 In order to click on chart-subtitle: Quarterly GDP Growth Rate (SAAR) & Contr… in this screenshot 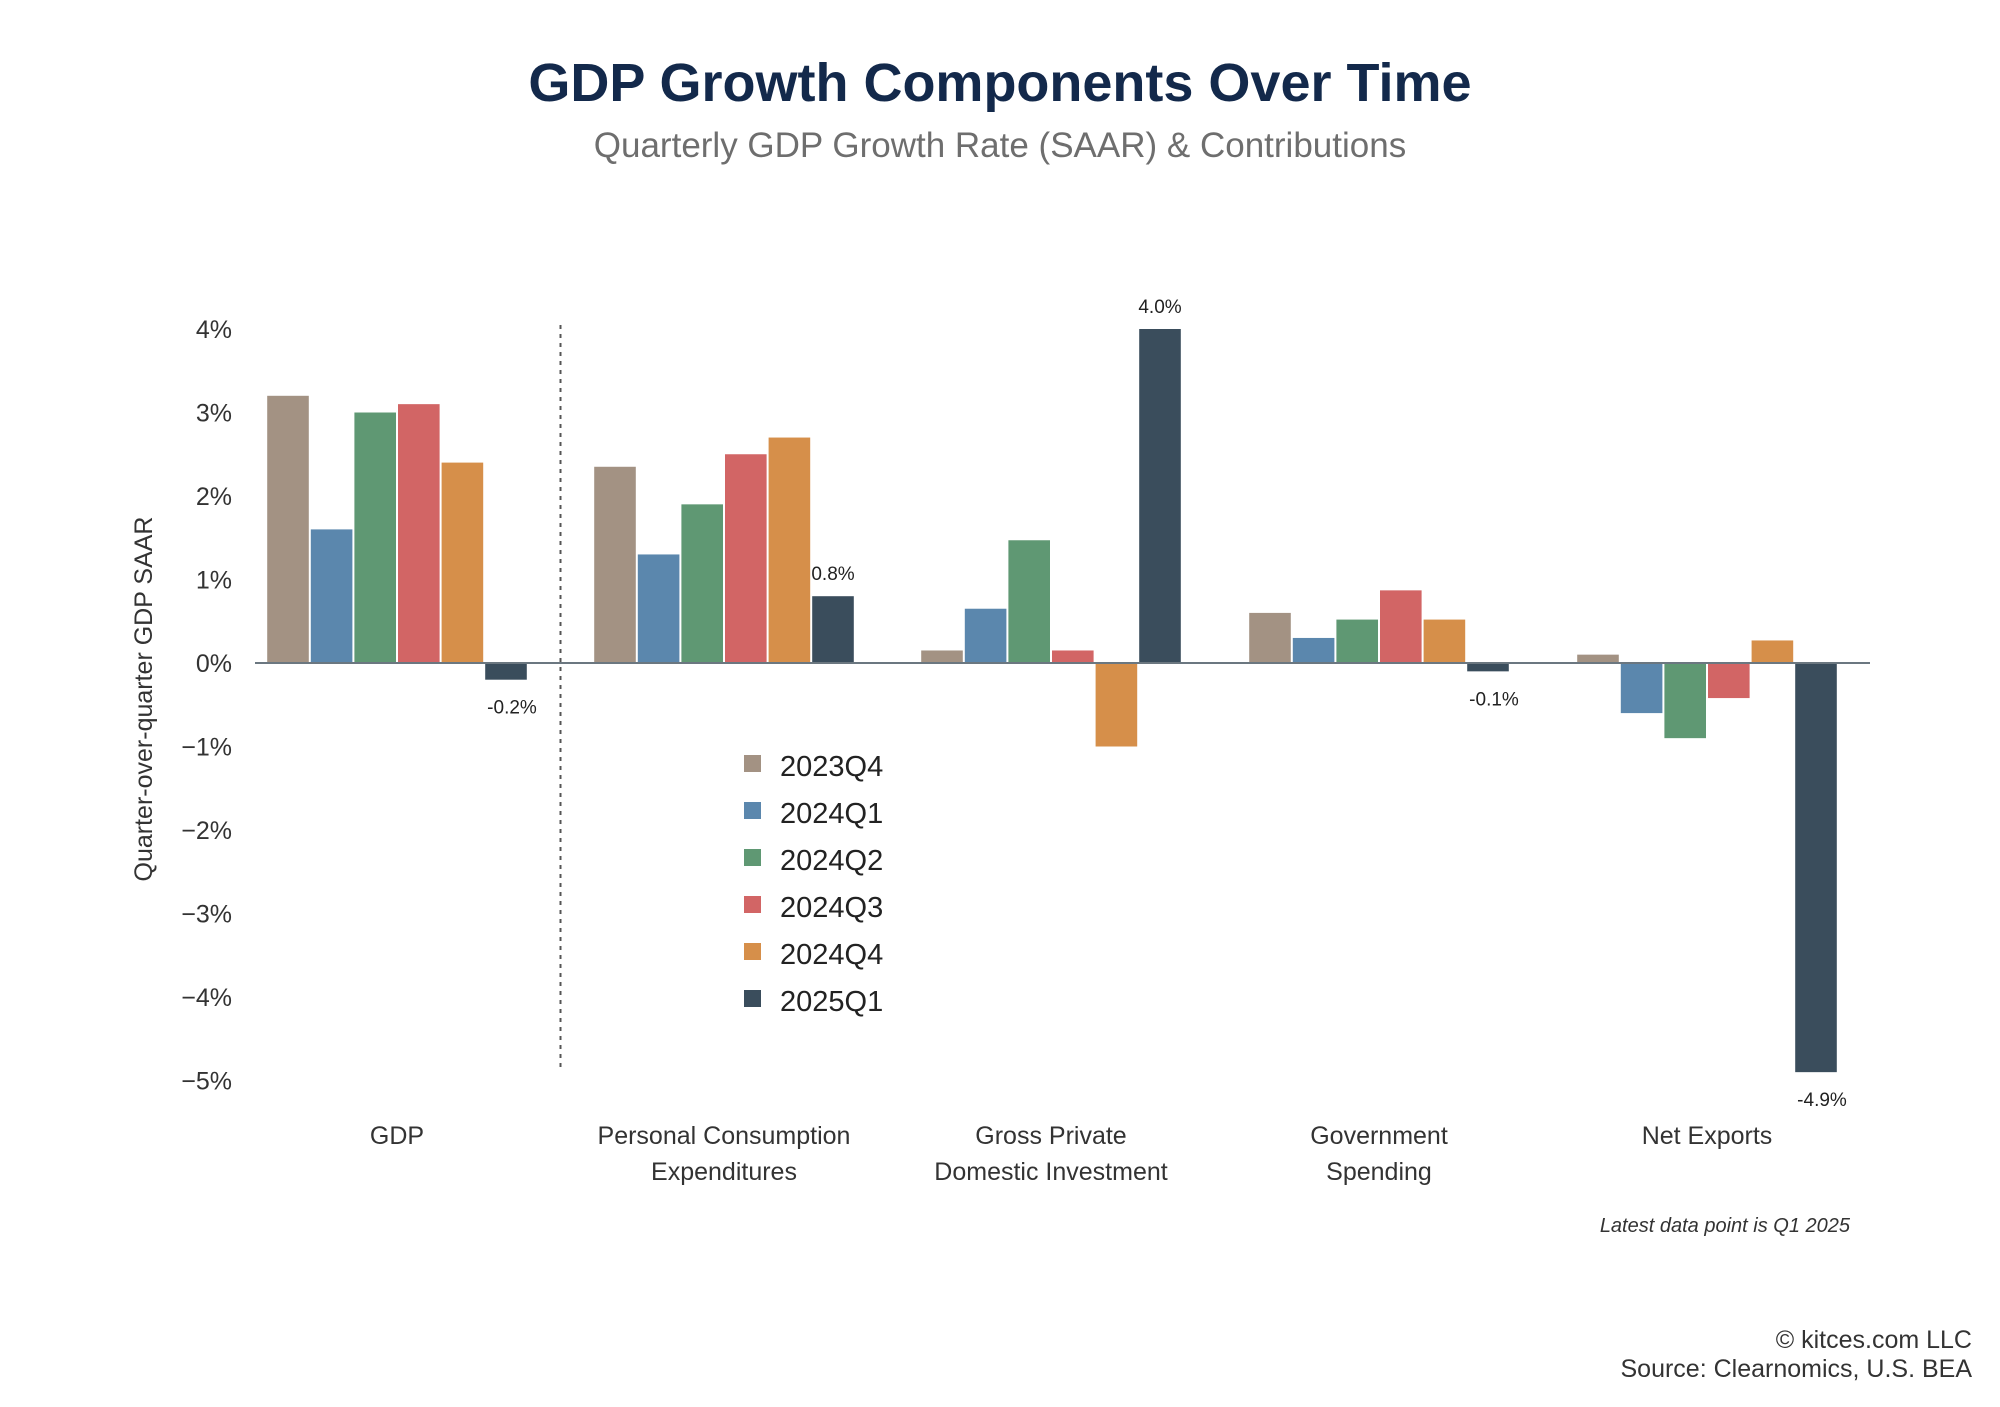, I will do `click(1000, 145)`.